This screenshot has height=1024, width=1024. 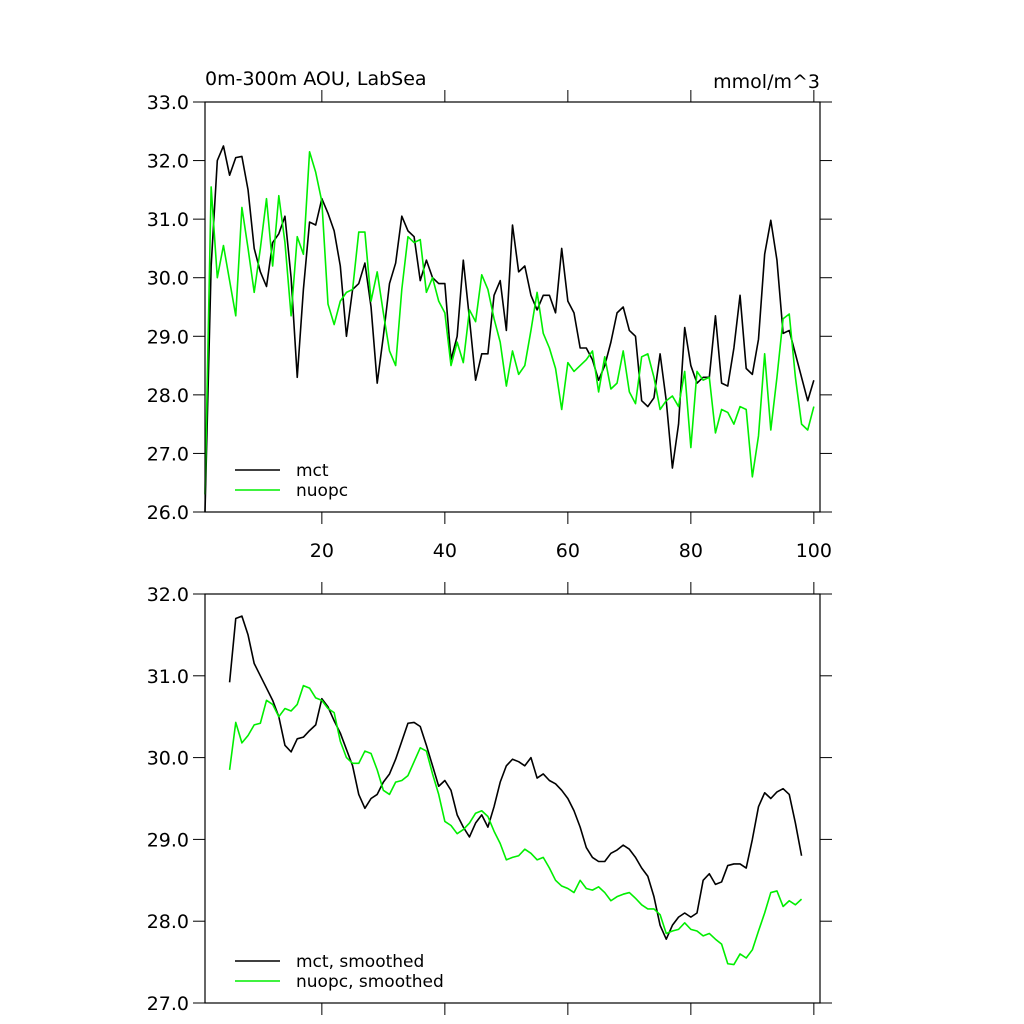 What do you see at coordinates (322, 551) in the screenshot?
I see `x-tick-label: 20` at bounding box center [322, 551].